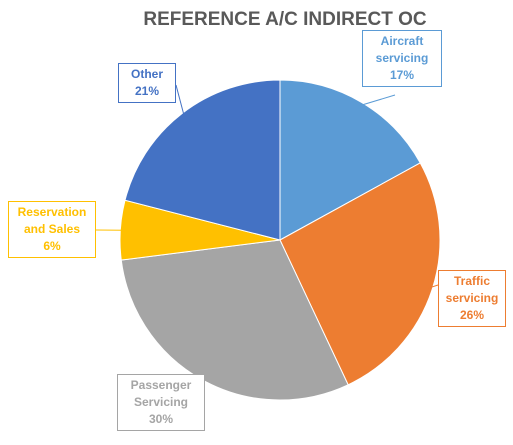  I want to click on value-label: 6%, so click(52, 246).